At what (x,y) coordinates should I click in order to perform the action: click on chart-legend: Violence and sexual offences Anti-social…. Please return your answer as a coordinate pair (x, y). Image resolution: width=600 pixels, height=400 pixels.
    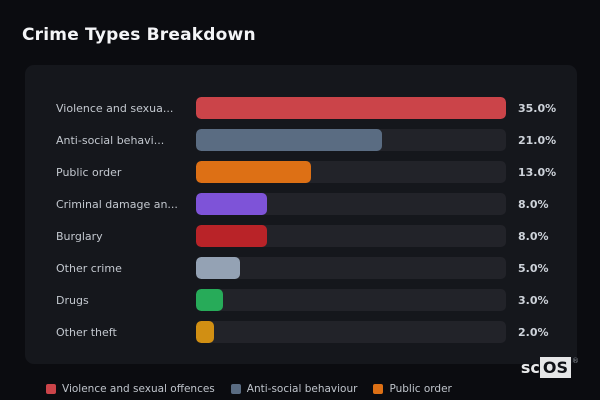
    Looking at the image, I should click on (249, 389).